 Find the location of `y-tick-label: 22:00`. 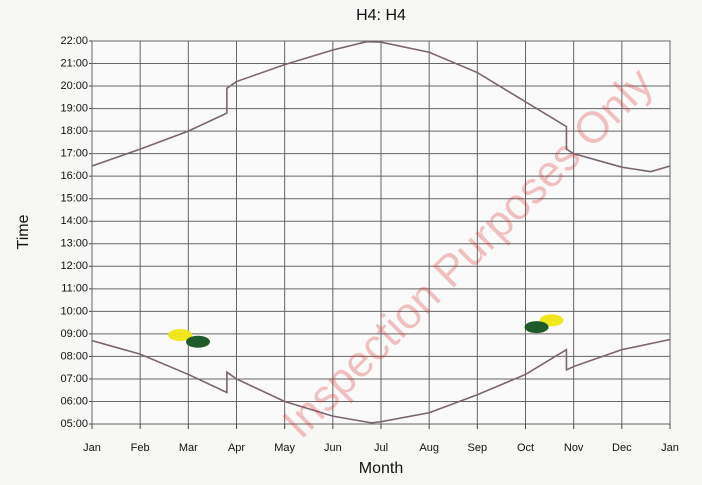

y-tick-label: 22:00 is located at coordinates (74, 41).